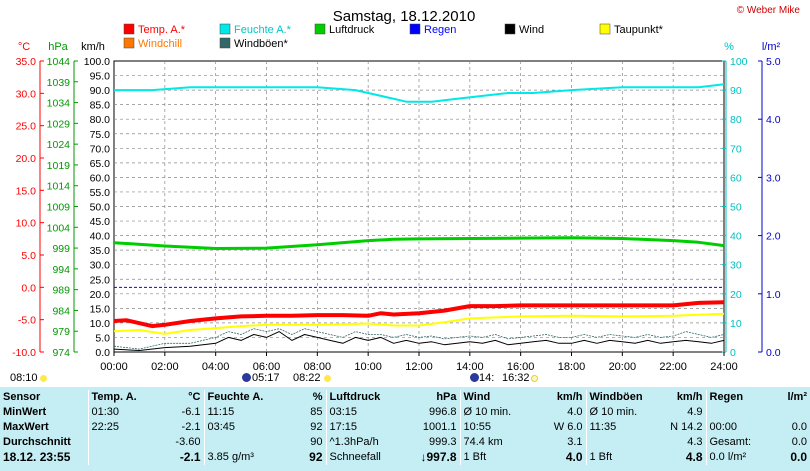 This screenshot has width=810, height=471. Describe the element at coordinates (100, 164) in the screenshot. I see `wind-tick-label: 65.0` at that location.